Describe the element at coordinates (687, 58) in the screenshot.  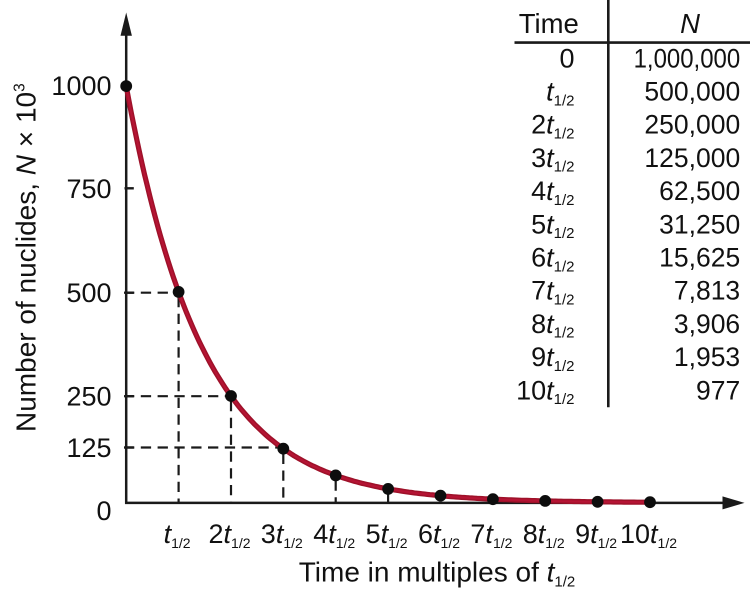
I see `svg-text: 1,000,000` at that location.